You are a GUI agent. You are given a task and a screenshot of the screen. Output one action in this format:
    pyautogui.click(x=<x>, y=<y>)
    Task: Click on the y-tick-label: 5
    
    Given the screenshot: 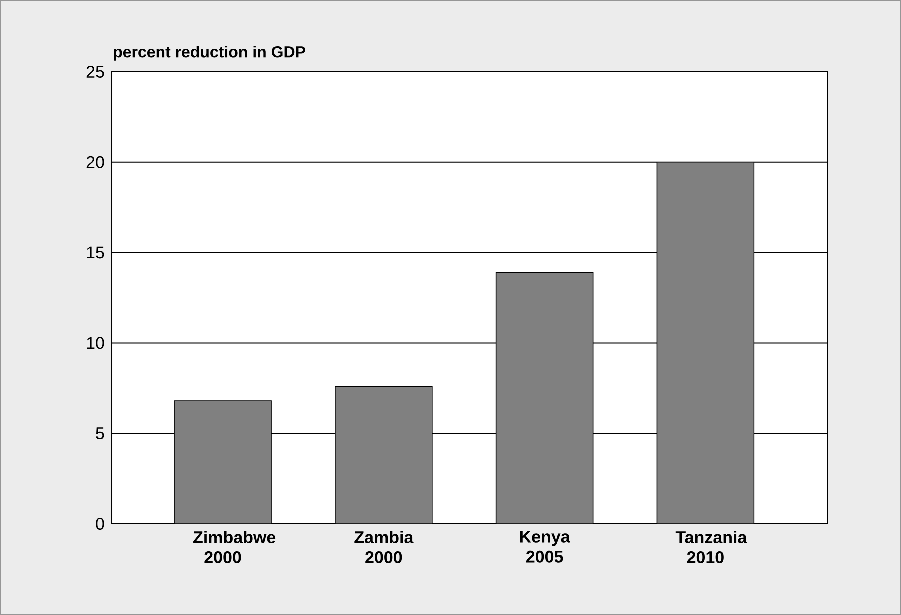 What is the action you would take?
    pyautogui.click(x=100, y=434)
    